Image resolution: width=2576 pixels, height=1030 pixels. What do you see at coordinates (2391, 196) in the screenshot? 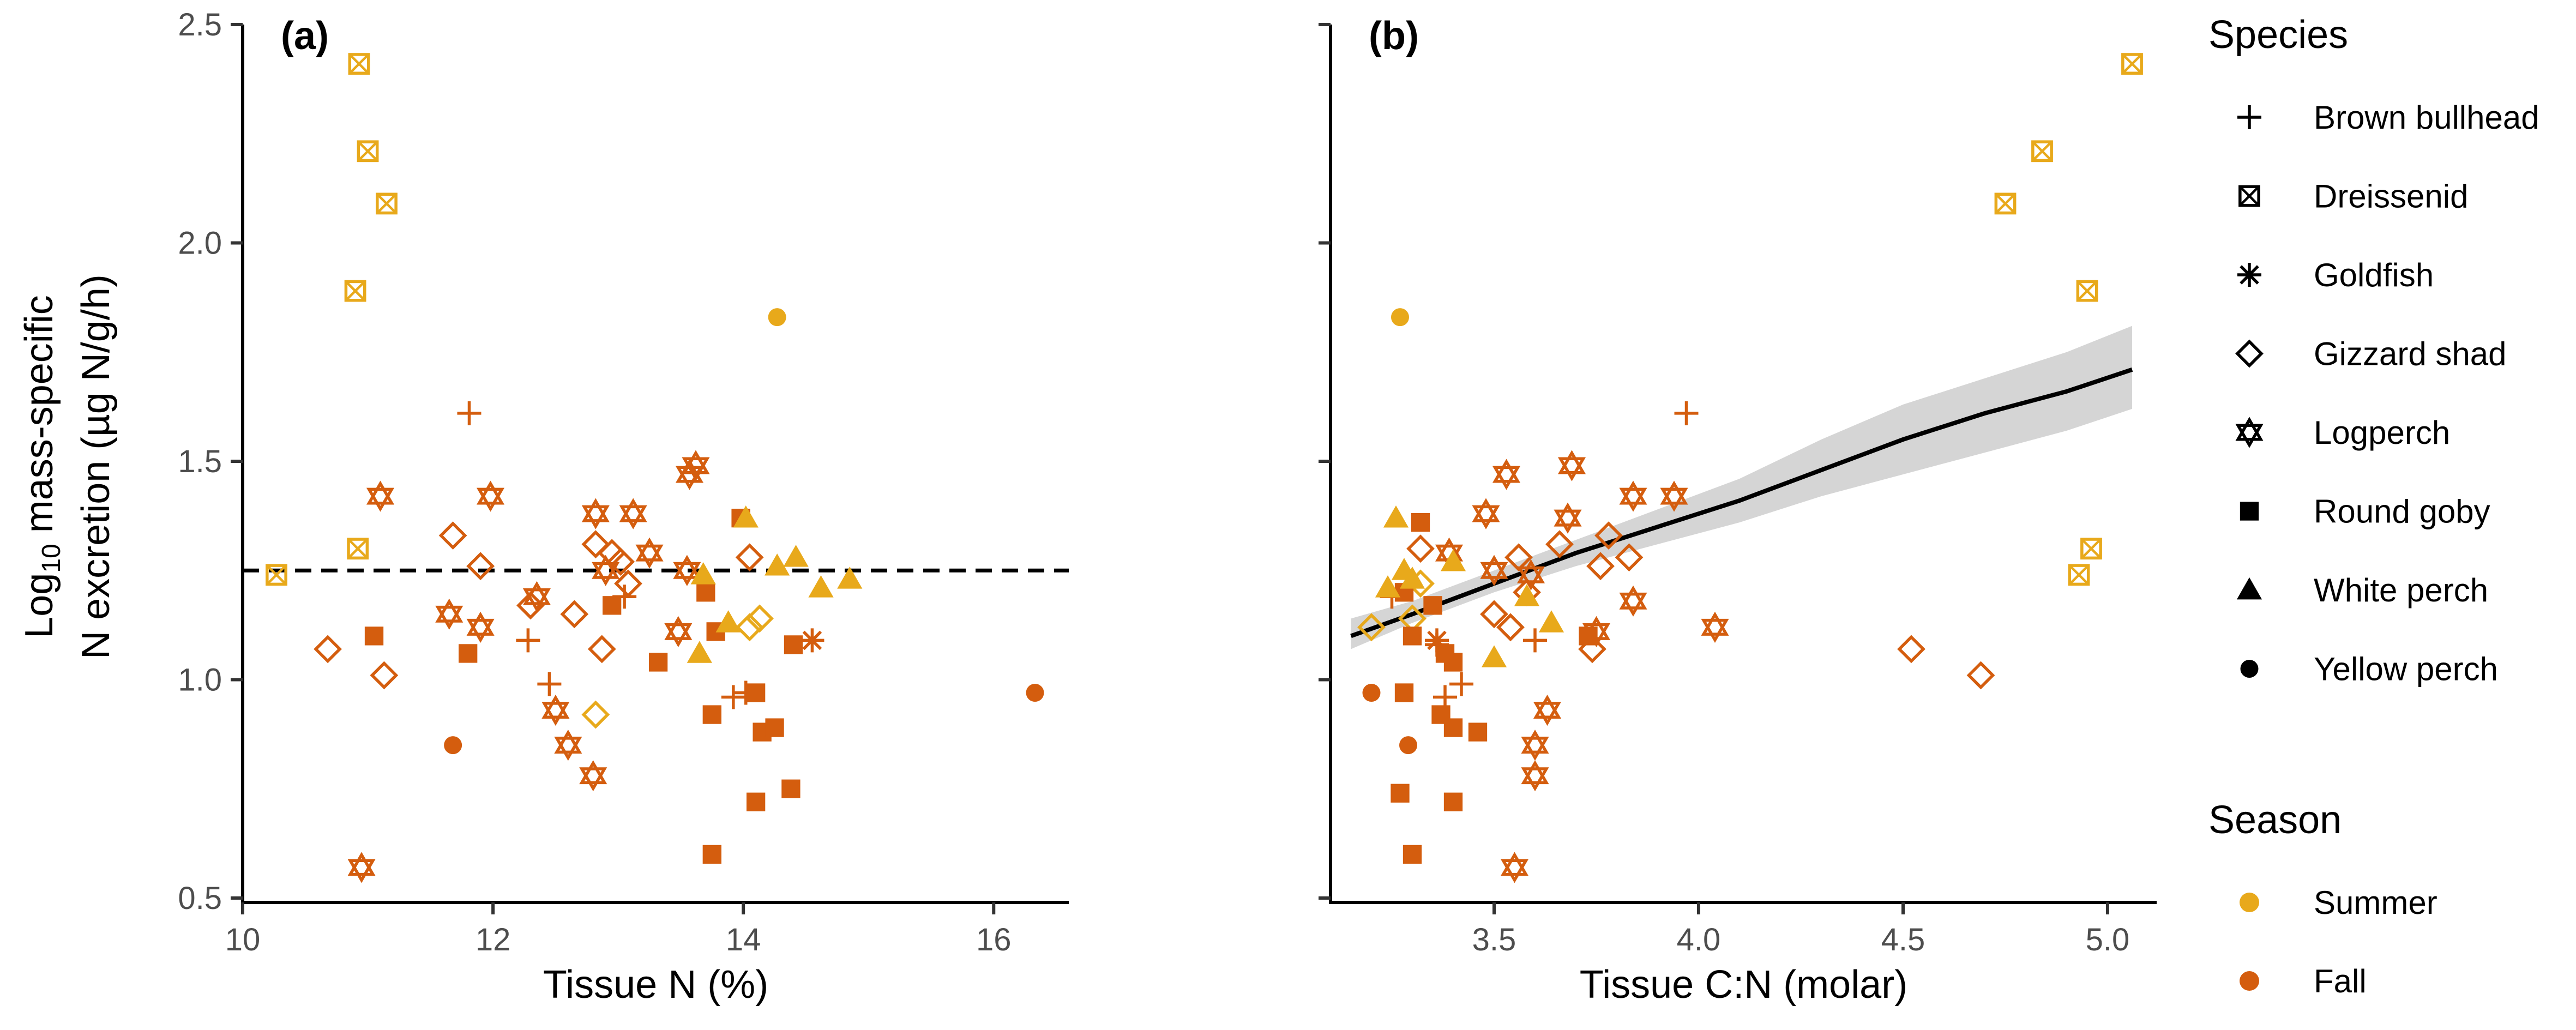
I see `legend-label-dreissenid: Dreissenid` at bounding box center [2391, 196].